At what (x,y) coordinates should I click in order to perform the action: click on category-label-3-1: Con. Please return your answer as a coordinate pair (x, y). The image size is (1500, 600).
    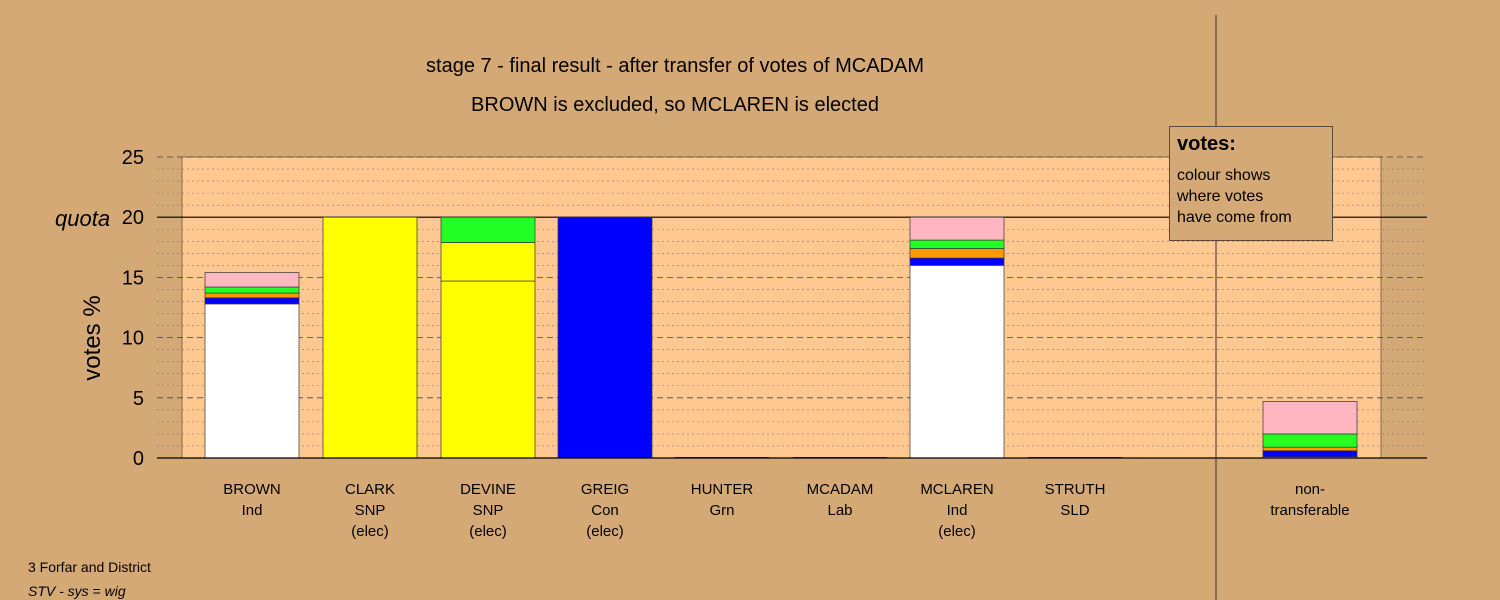
    Looking at the image, I should click on (605, 510).